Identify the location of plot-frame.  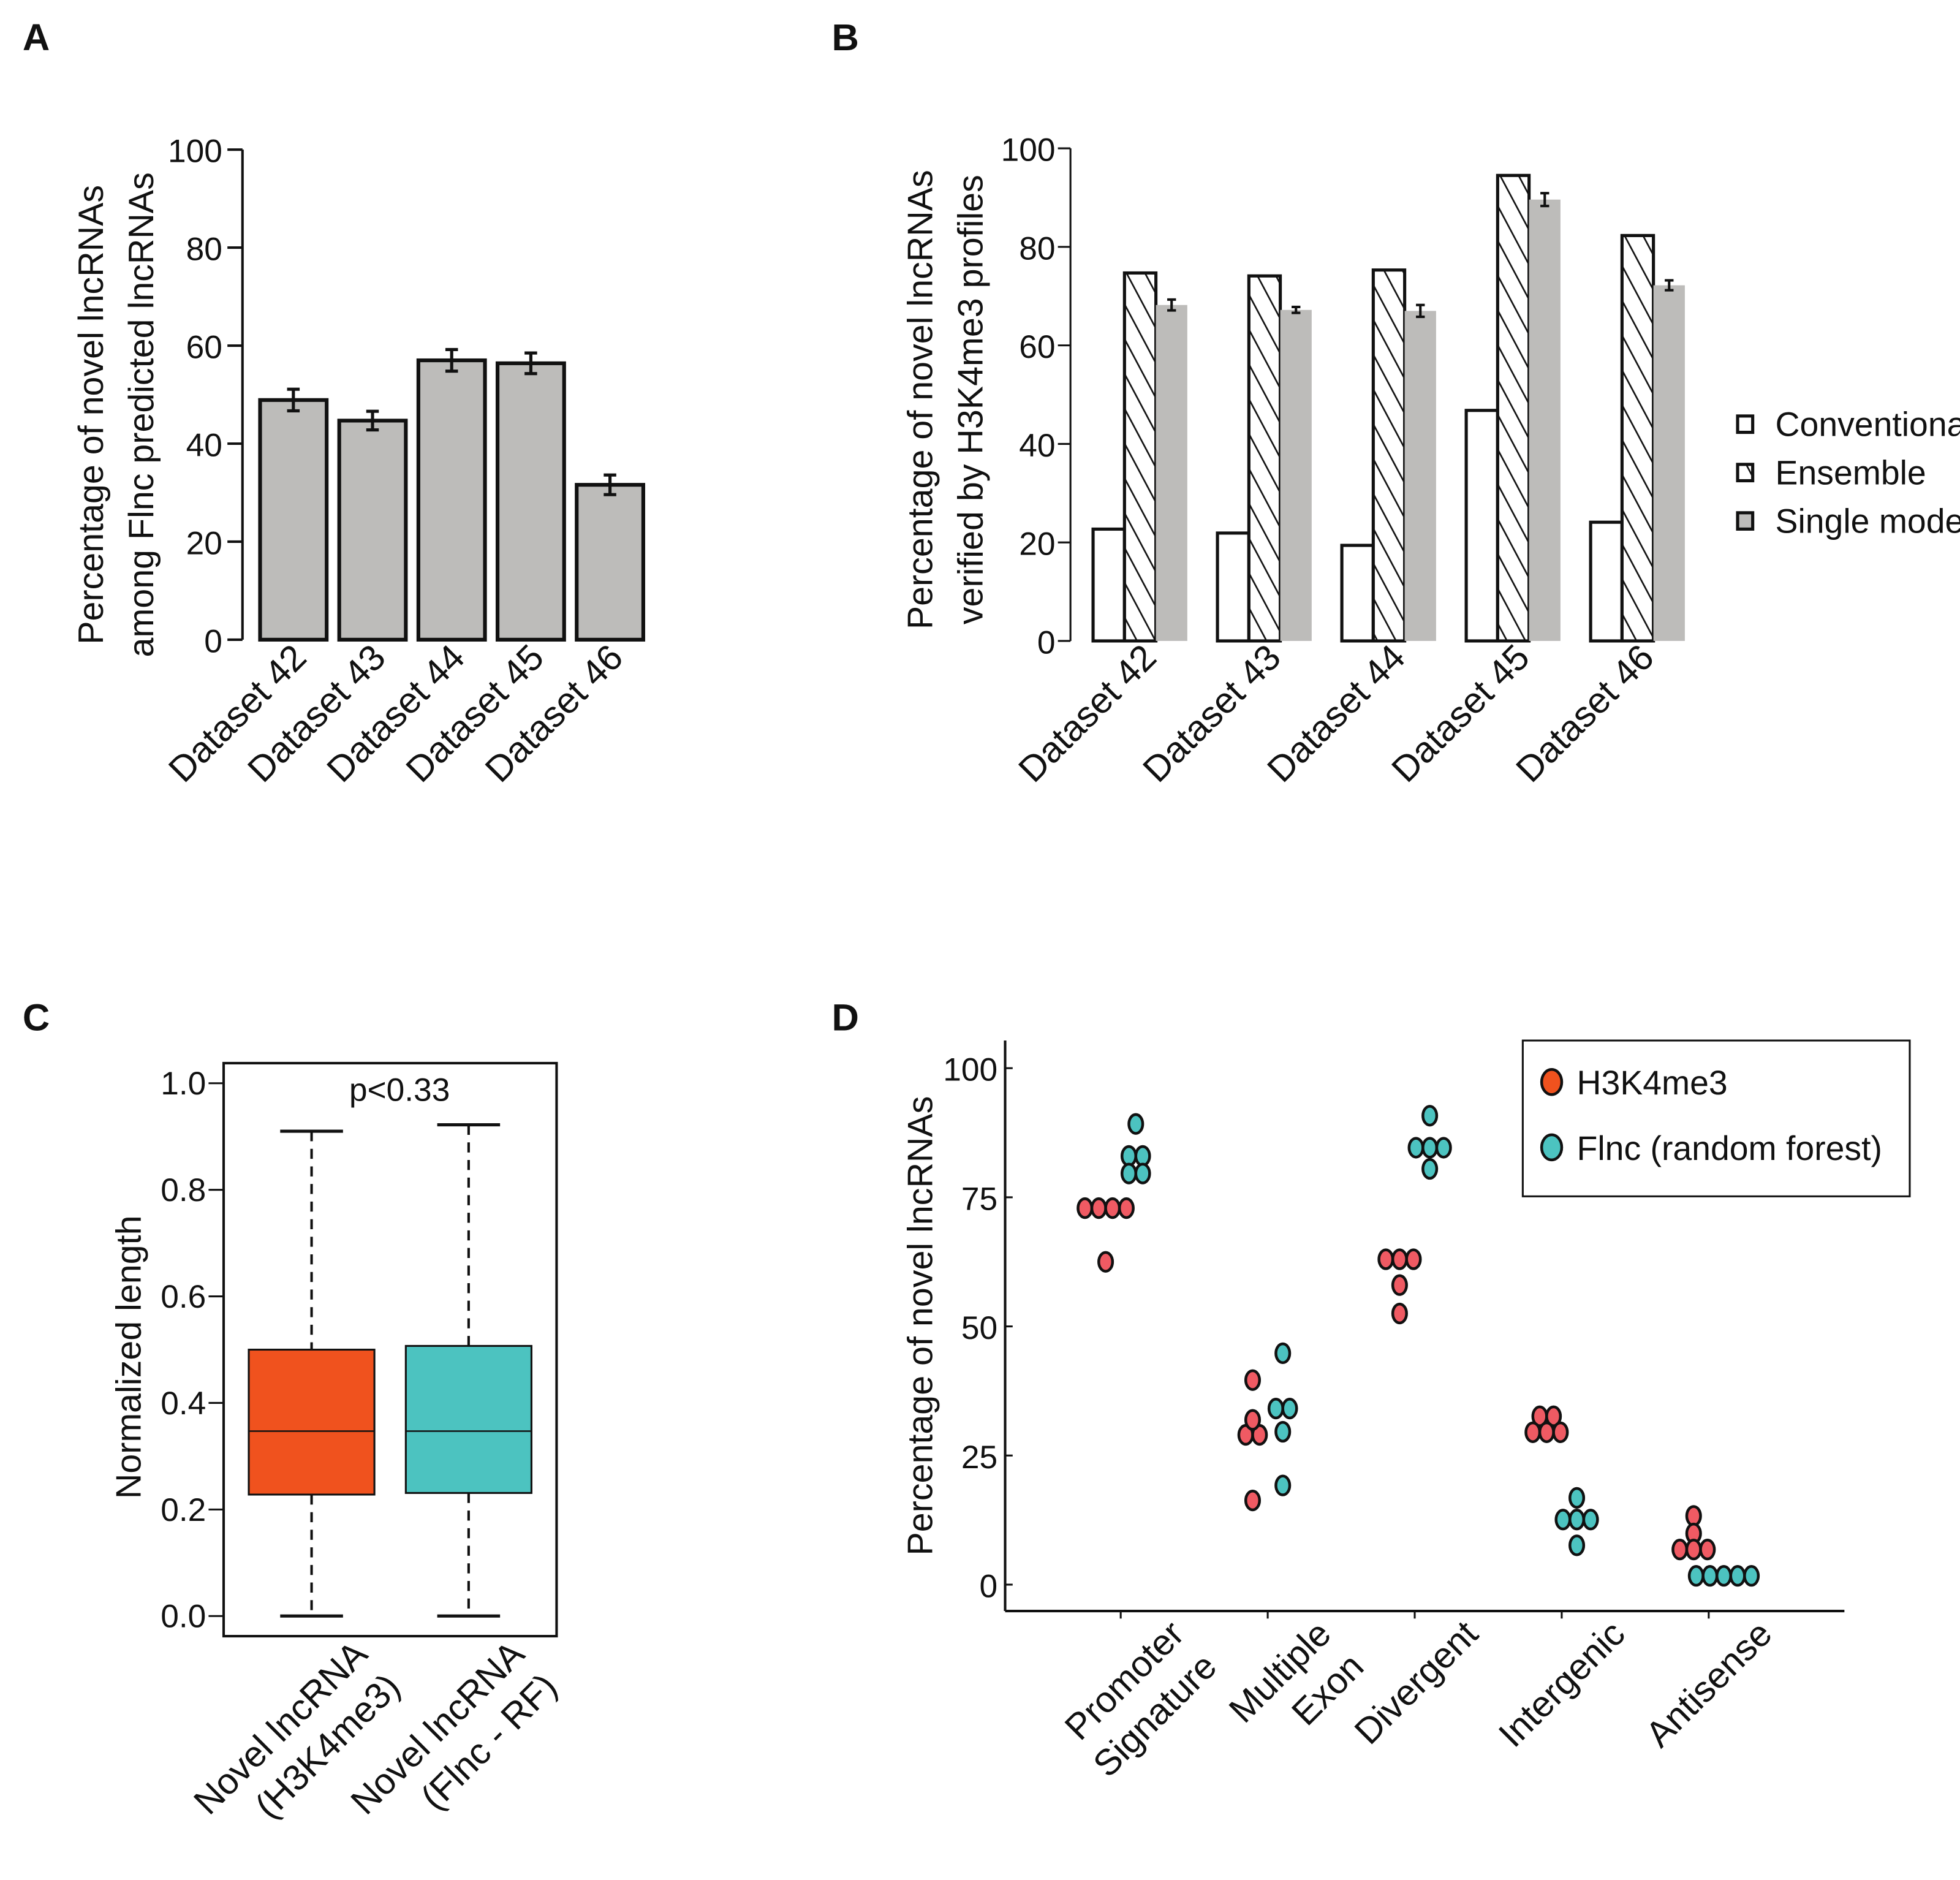
(390, 1350).